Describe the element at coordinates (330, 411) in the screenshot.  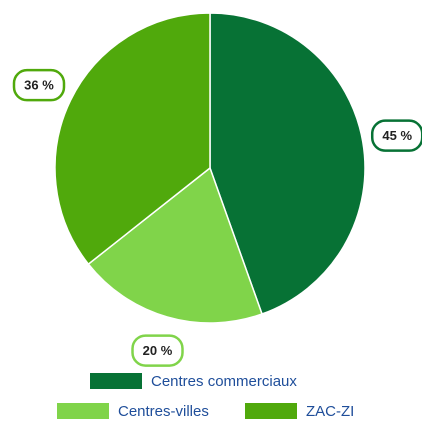
I see `legend-label: ZAC-ZI` at that location.